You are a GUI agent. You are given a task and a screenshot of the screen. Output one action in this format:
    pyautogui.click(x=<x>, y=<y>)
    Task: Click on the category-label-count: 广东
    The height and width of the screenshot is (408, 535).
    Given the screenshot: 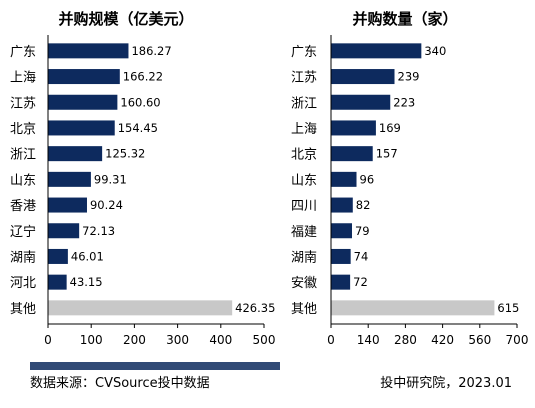 What is the action you would take?
    pyautogui.click(x=304, y=52)
    